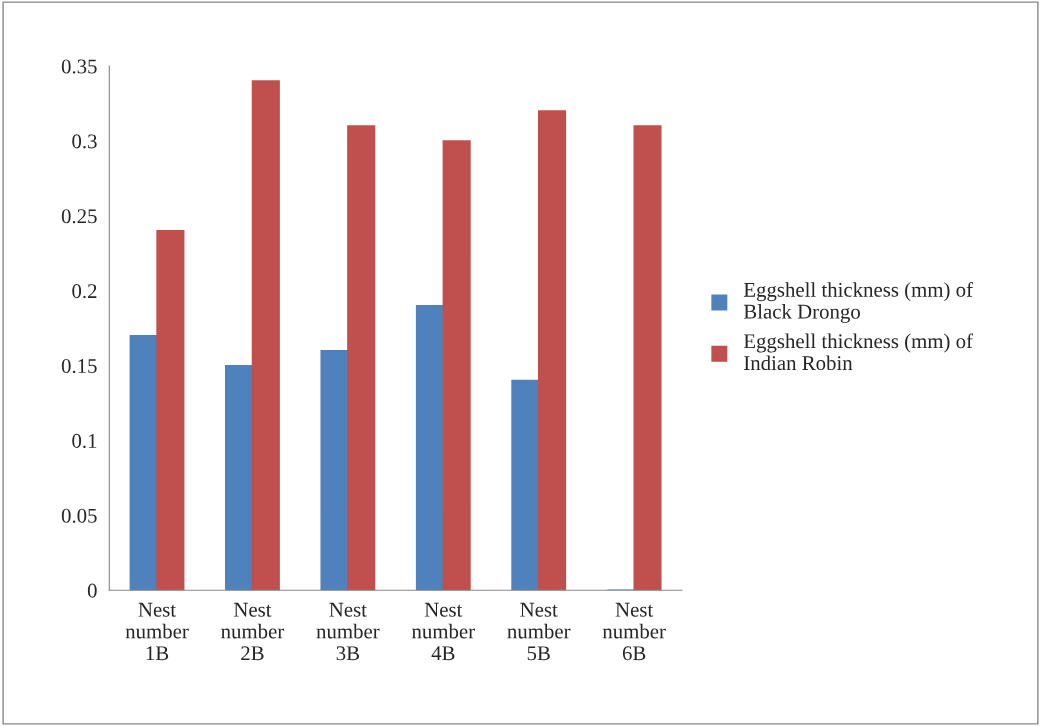 The height and width of the screenshot is (726, 1041). Describe the element at coordinates (79, 366) in the screenshot. I see `y-tick-label: 0.15` at that location.